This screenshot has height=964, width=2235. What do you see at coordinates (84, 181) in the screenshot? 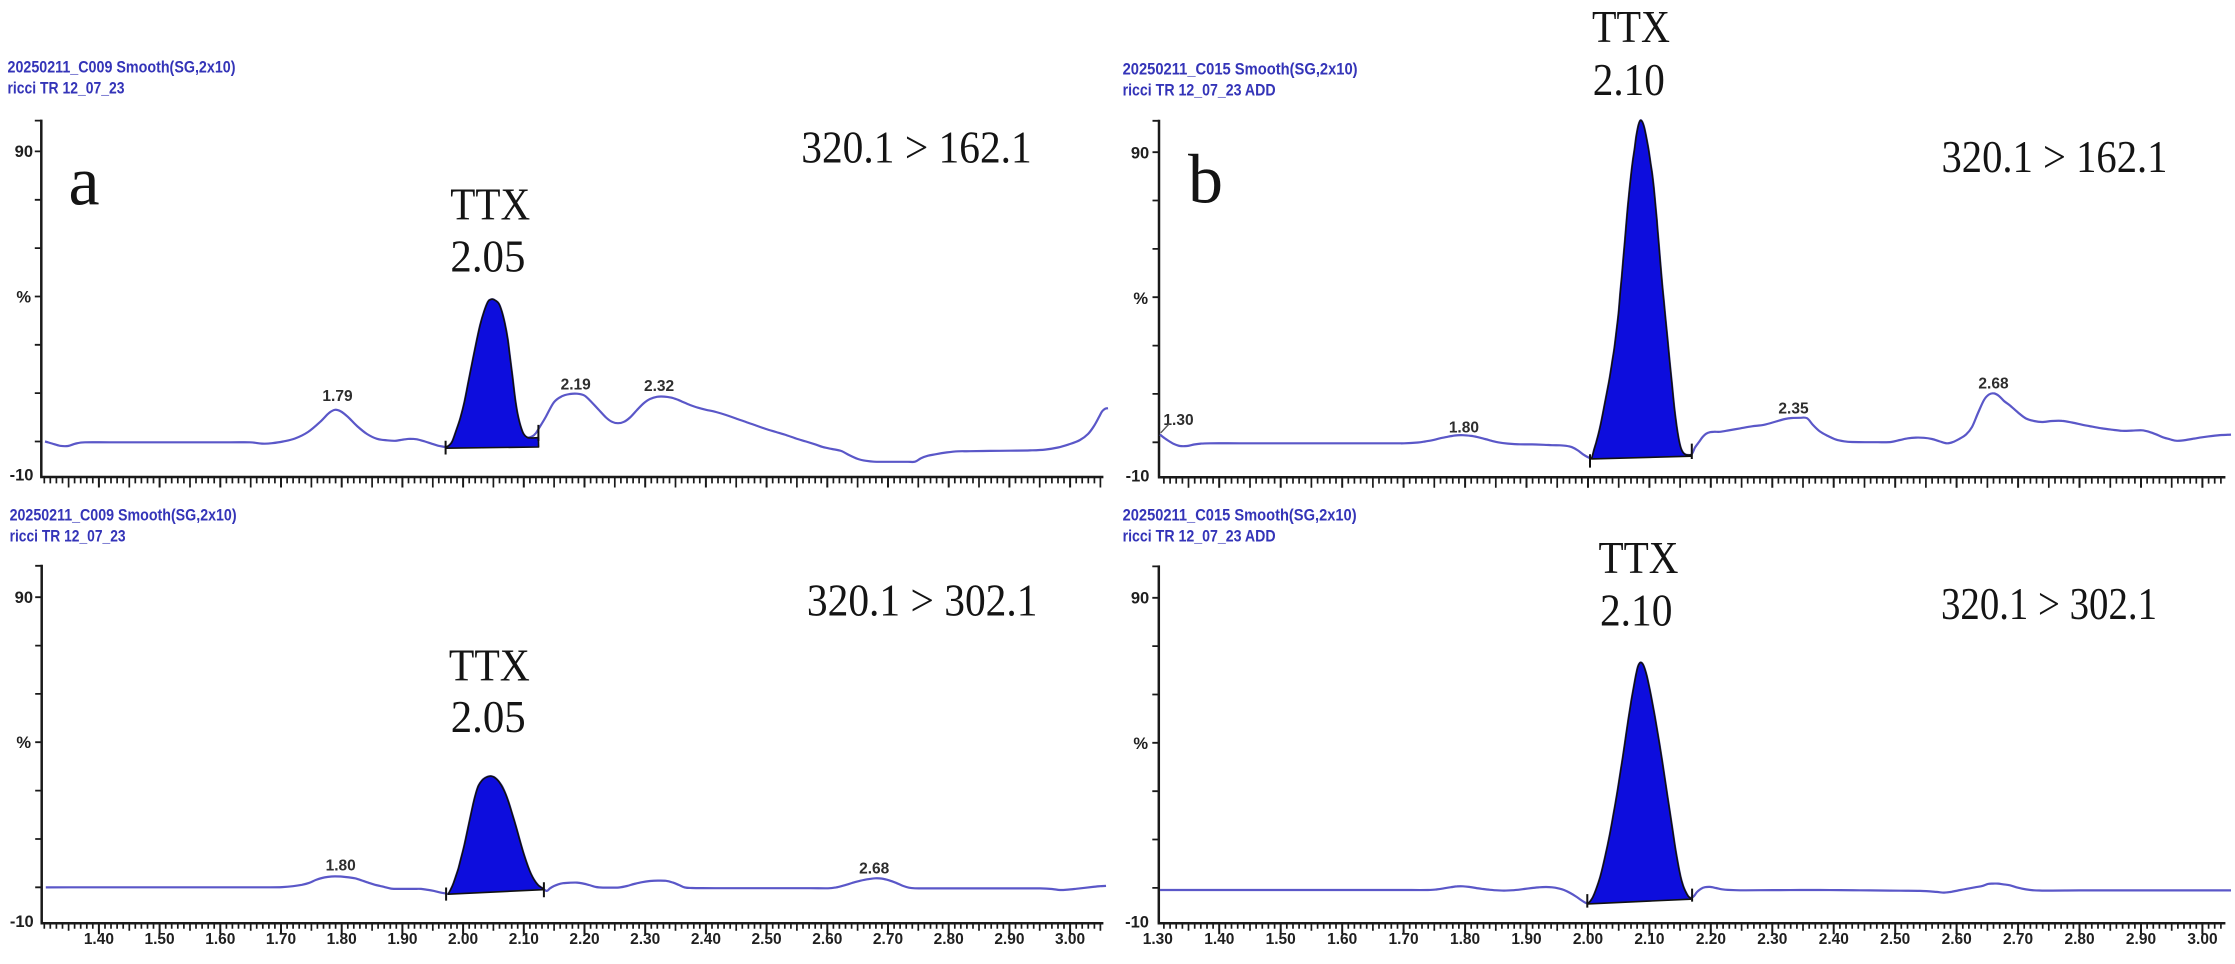
I see `svg-text: a` at bounding box center [84, 181].